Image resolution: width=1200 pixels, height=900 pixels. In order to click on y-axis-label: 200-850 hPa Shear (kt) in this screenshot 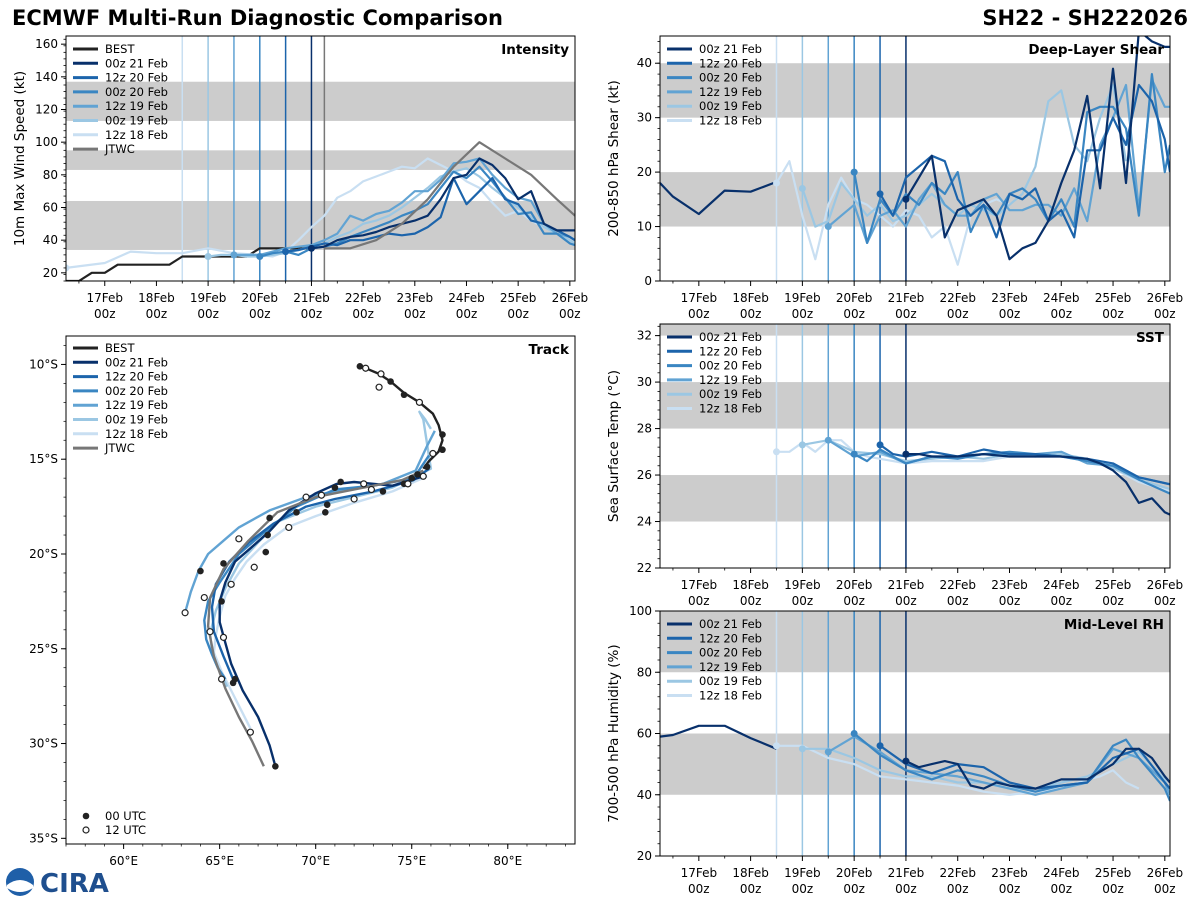, I will do `click(614, 158)`.